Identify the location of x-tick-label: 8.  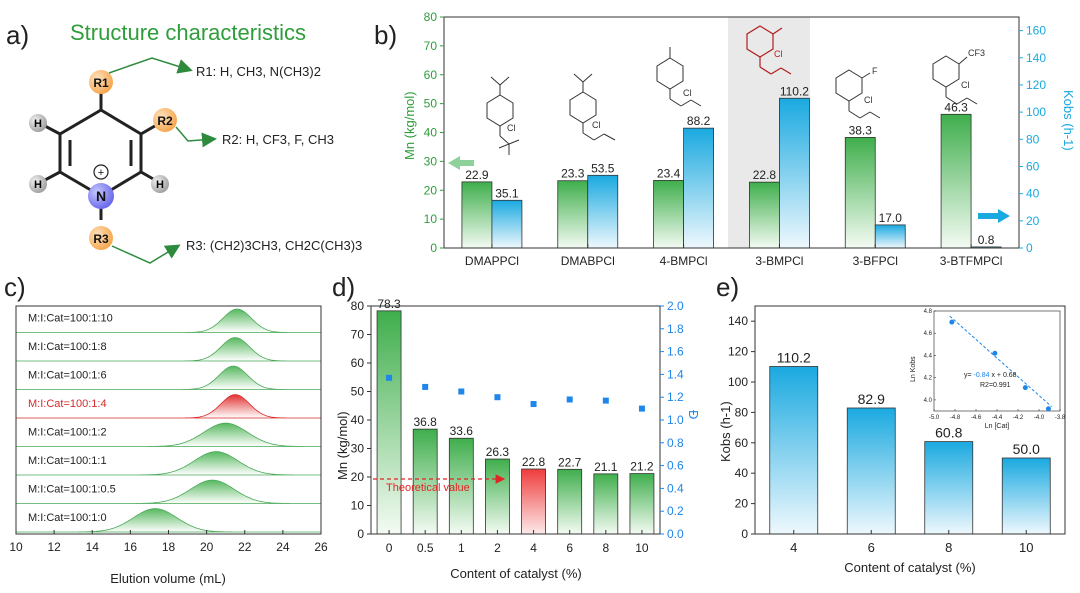
(605, 548).